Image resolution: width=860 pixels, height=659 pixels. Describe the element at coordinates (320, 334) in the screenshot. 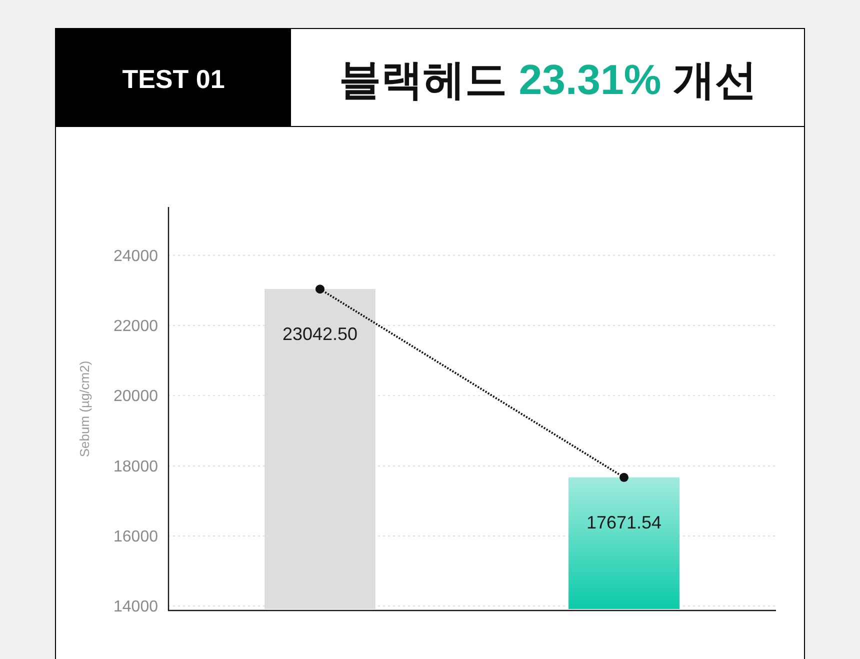

I see `data-label: 23042.50` at that location.